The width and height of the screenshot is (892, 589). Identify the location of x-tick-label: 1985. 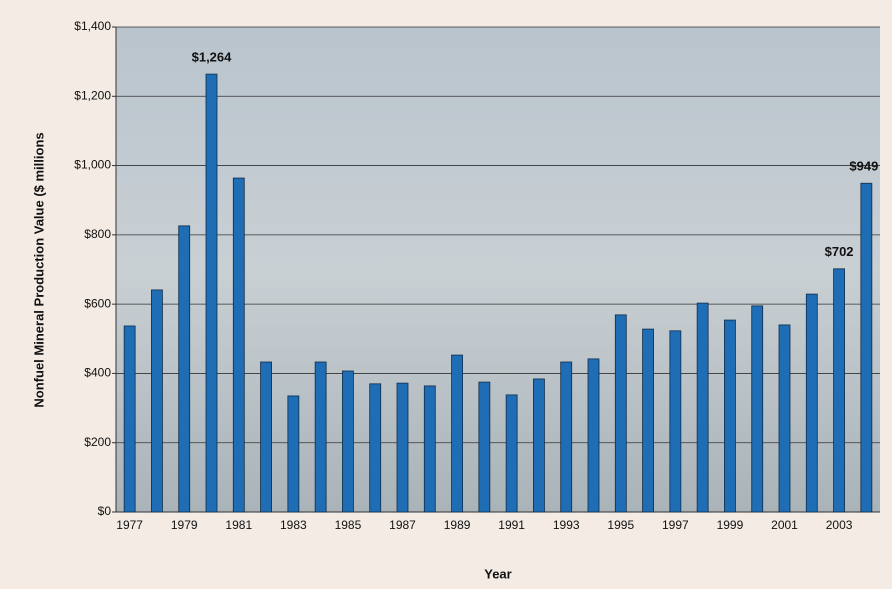
(348, 525).